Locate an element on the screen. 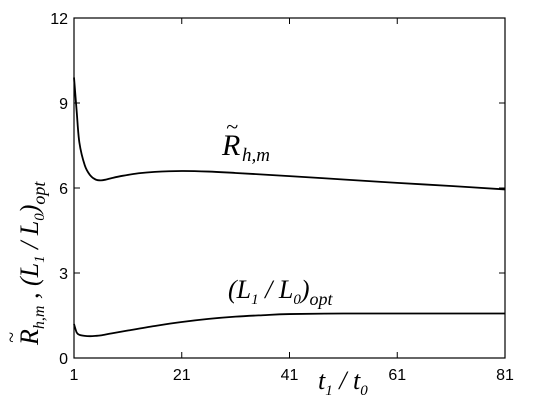 This screenshot has width=550, height=409. y-tick-label: 3 is located at coordinates (63, 274).